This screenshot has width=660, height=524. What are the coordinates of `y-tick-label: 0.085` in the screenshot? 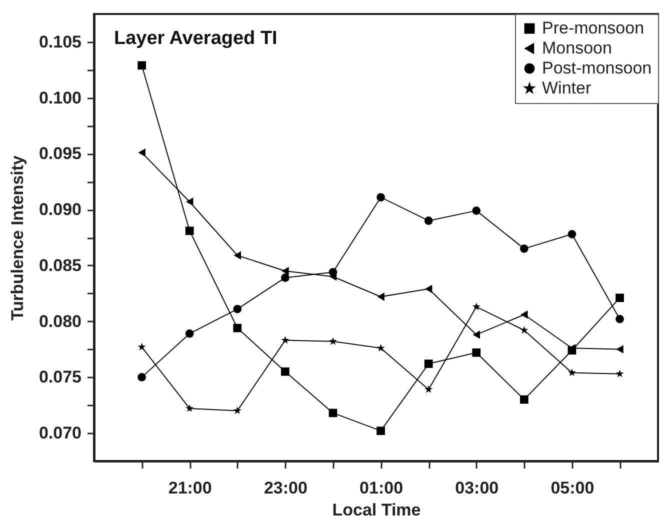 It's located at (60, 265).